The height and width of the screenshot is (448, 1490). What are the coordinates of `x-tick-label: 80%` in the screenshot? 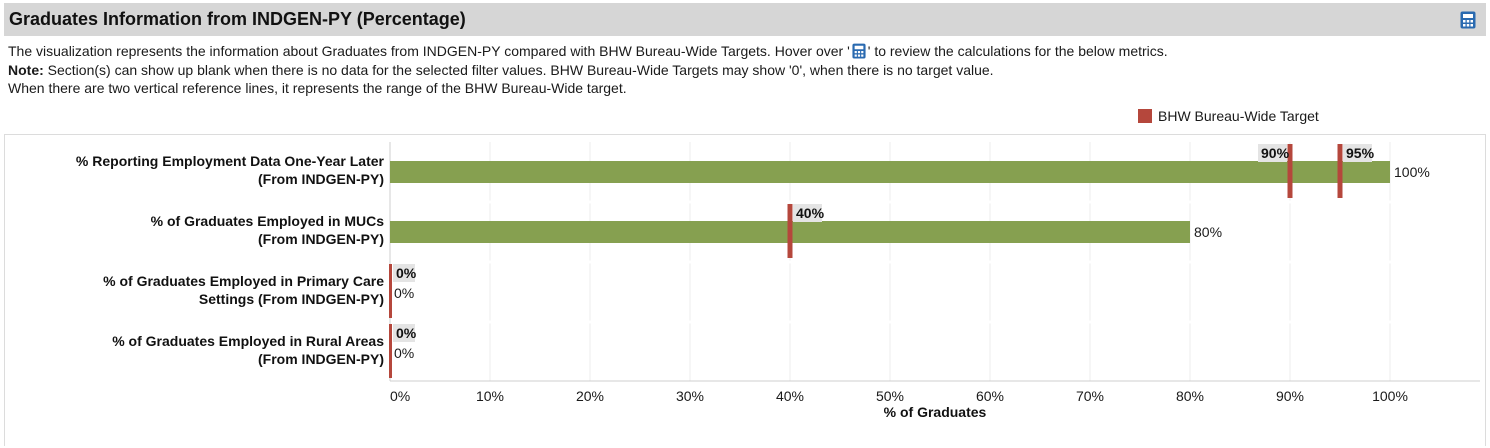 It's located at (1190, 396).